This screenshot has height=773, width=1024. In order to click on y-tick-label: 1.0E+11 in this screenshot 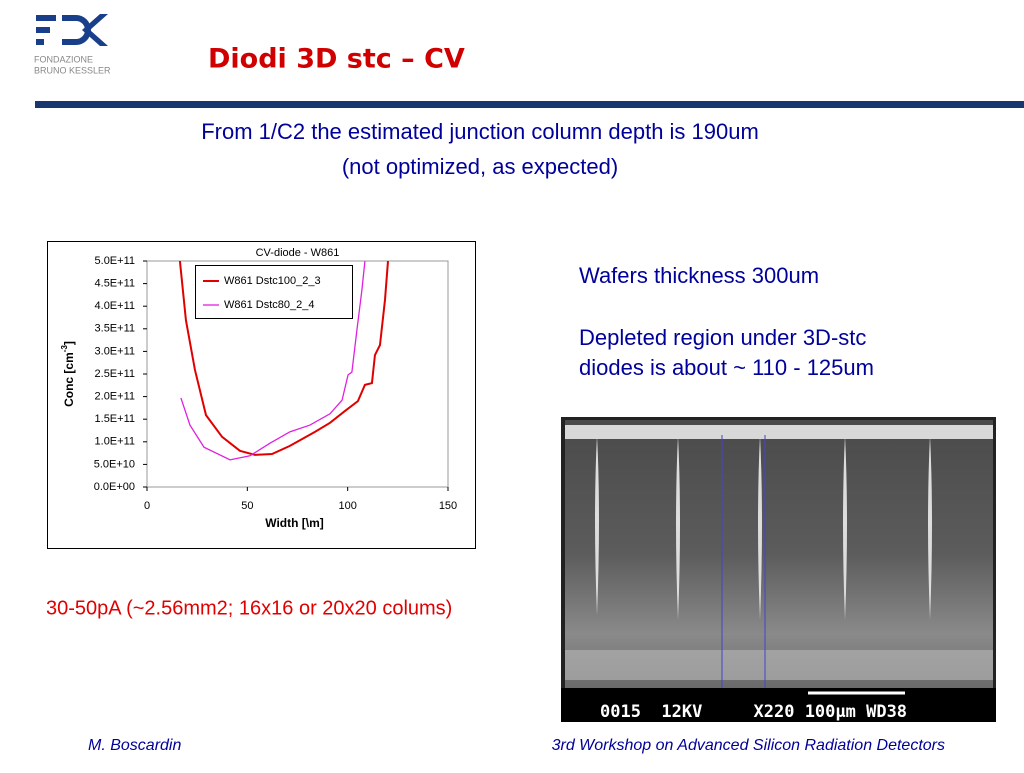, I will do `click(115, 442)`.